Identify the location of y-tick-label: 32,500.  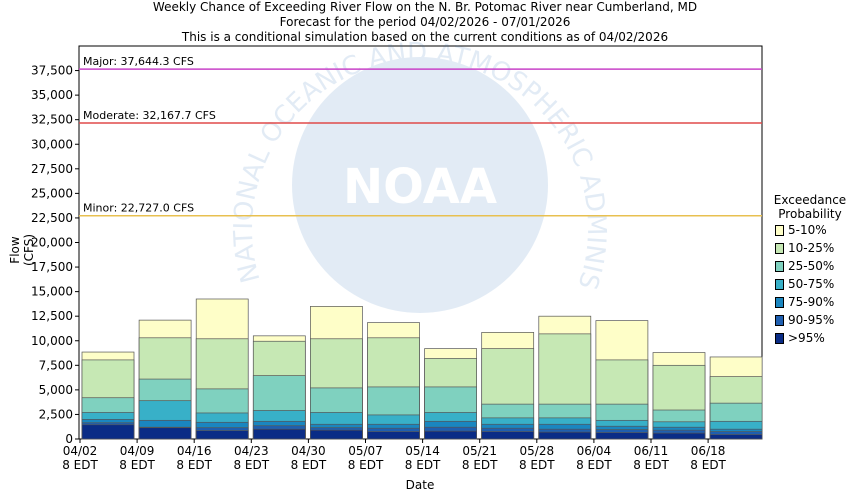
(52, 120).